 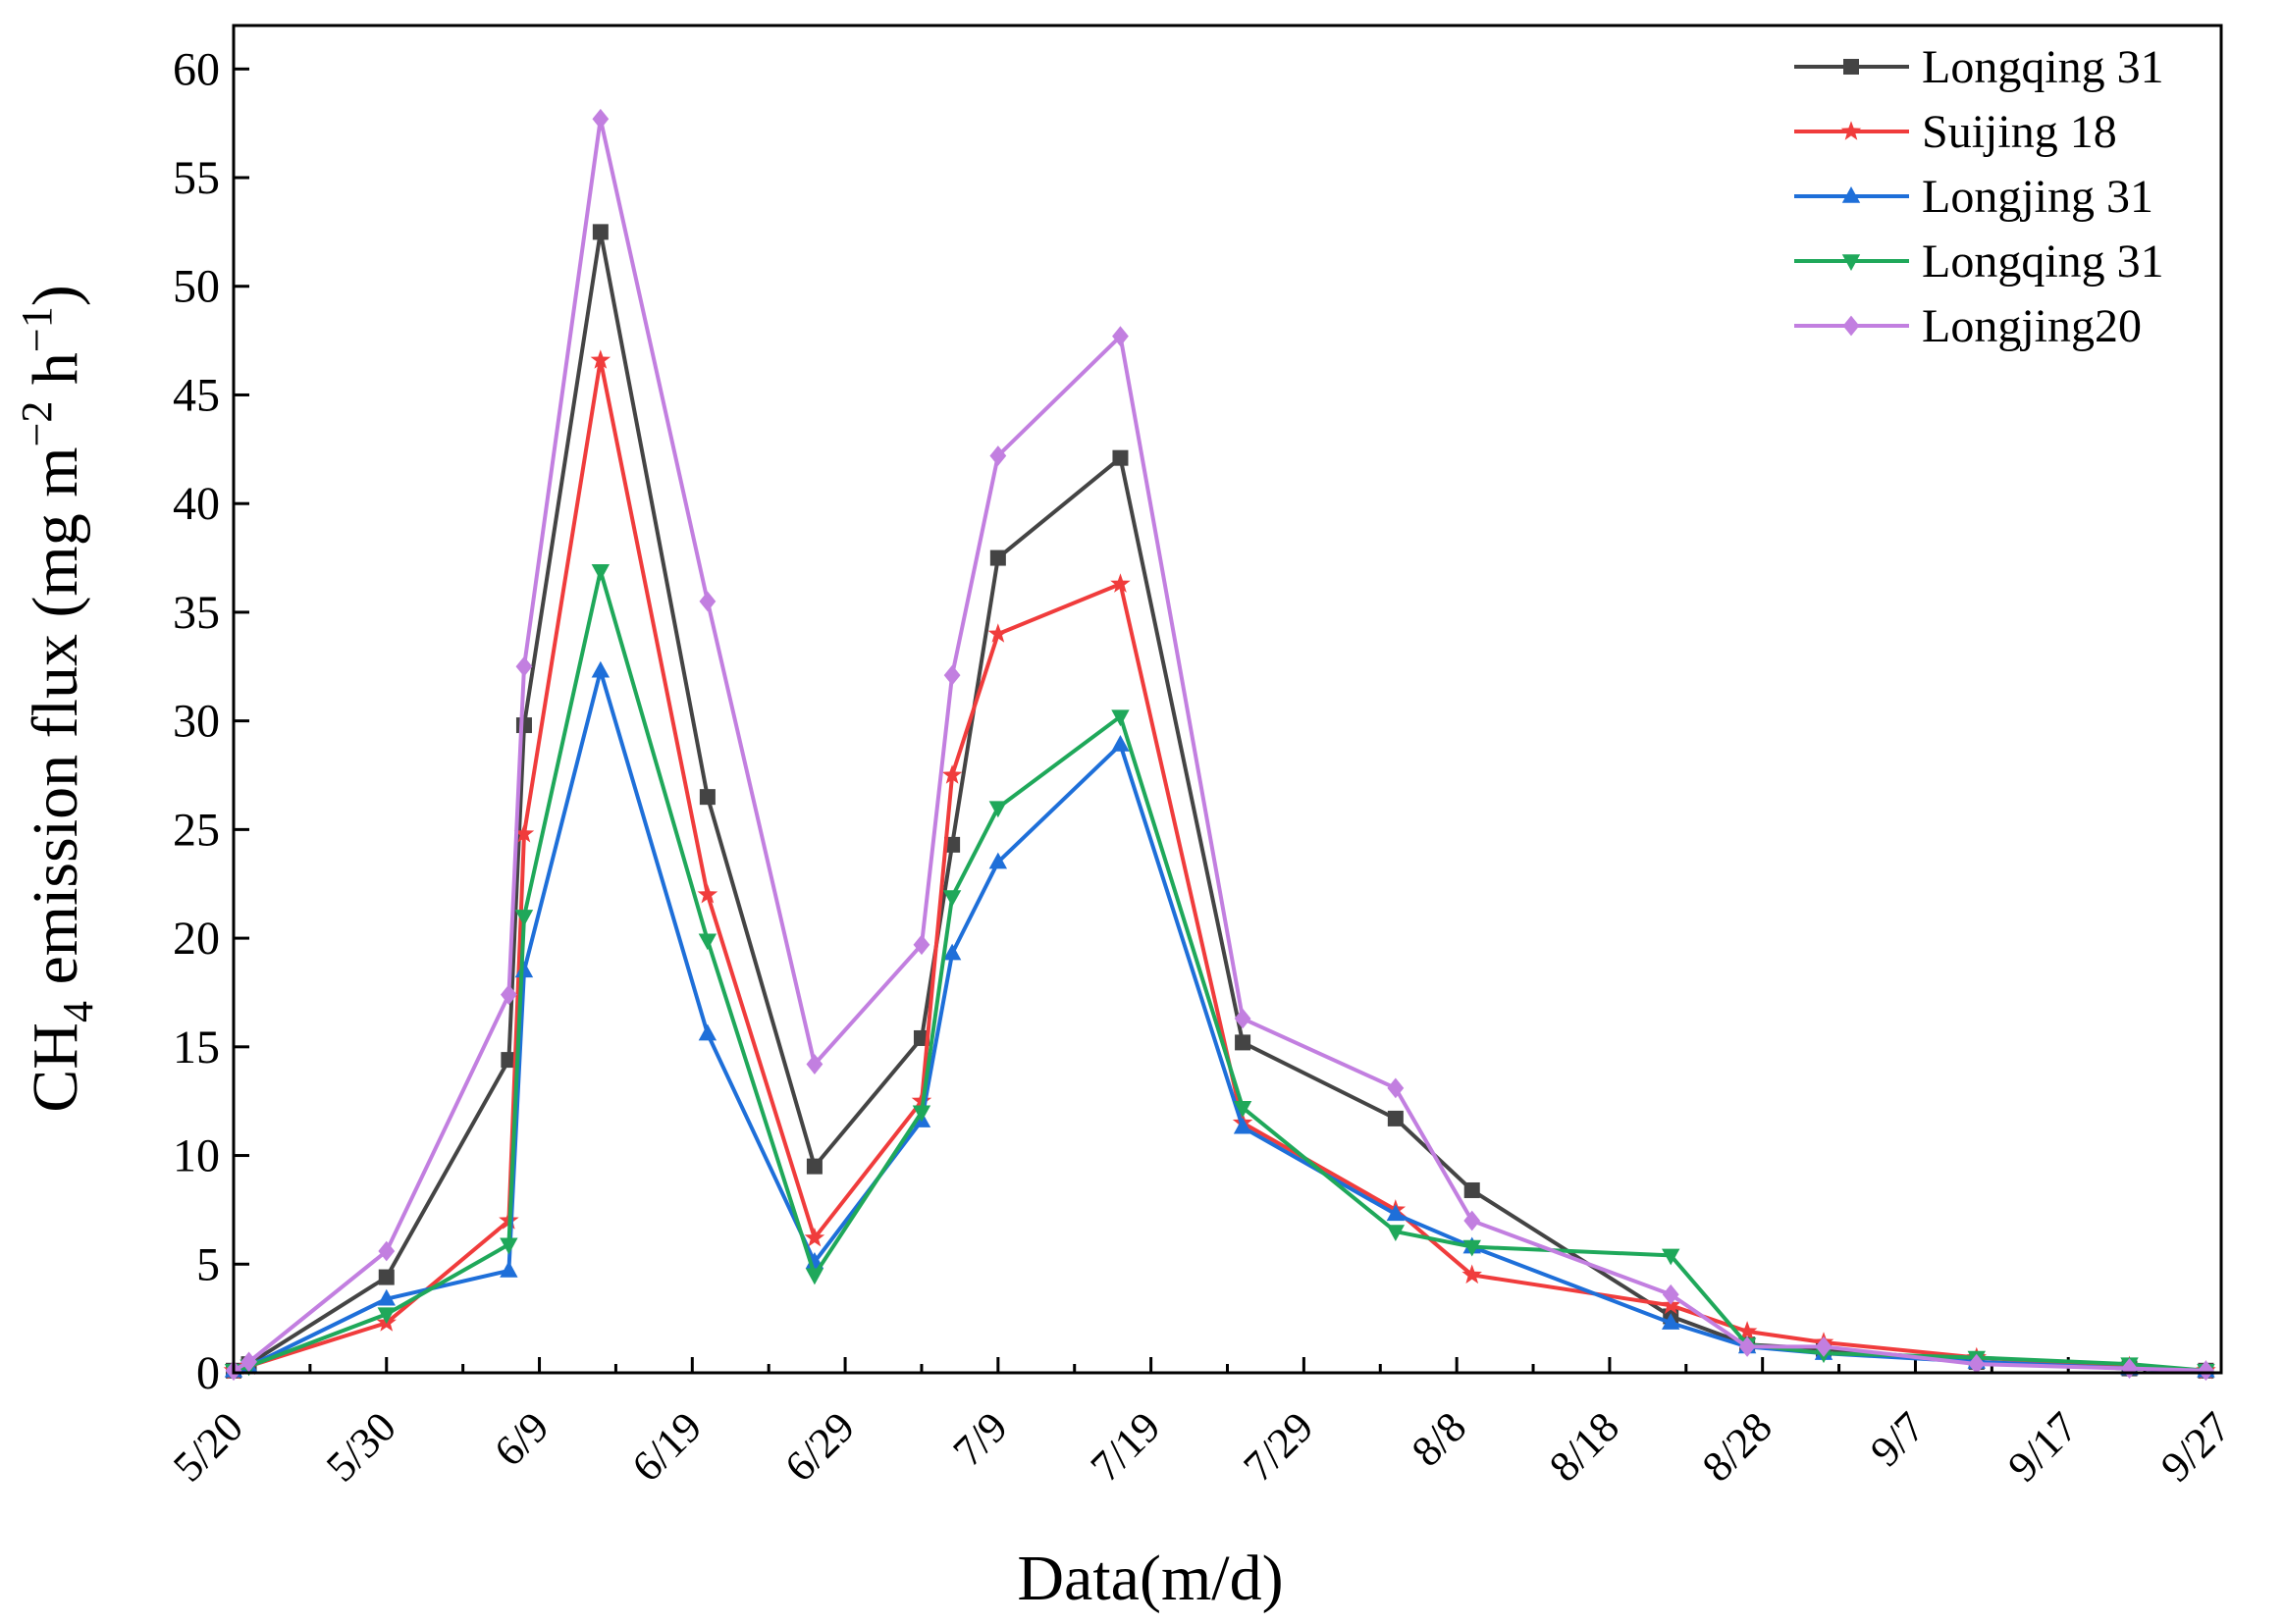 I want to click on y-tick-label: 50, so click(x=197, y=287).